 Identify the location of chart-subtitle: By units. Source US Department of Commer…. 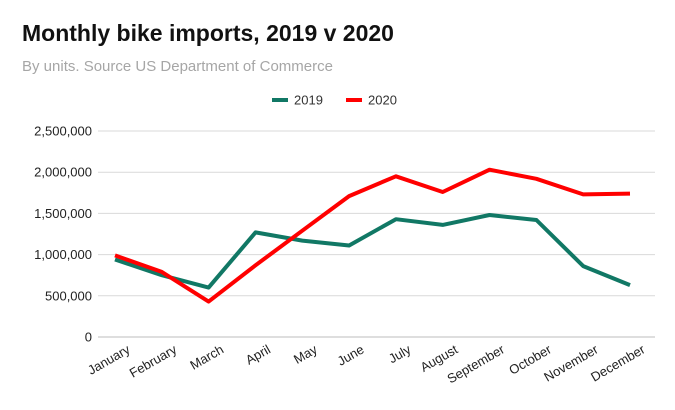
(177, 66).